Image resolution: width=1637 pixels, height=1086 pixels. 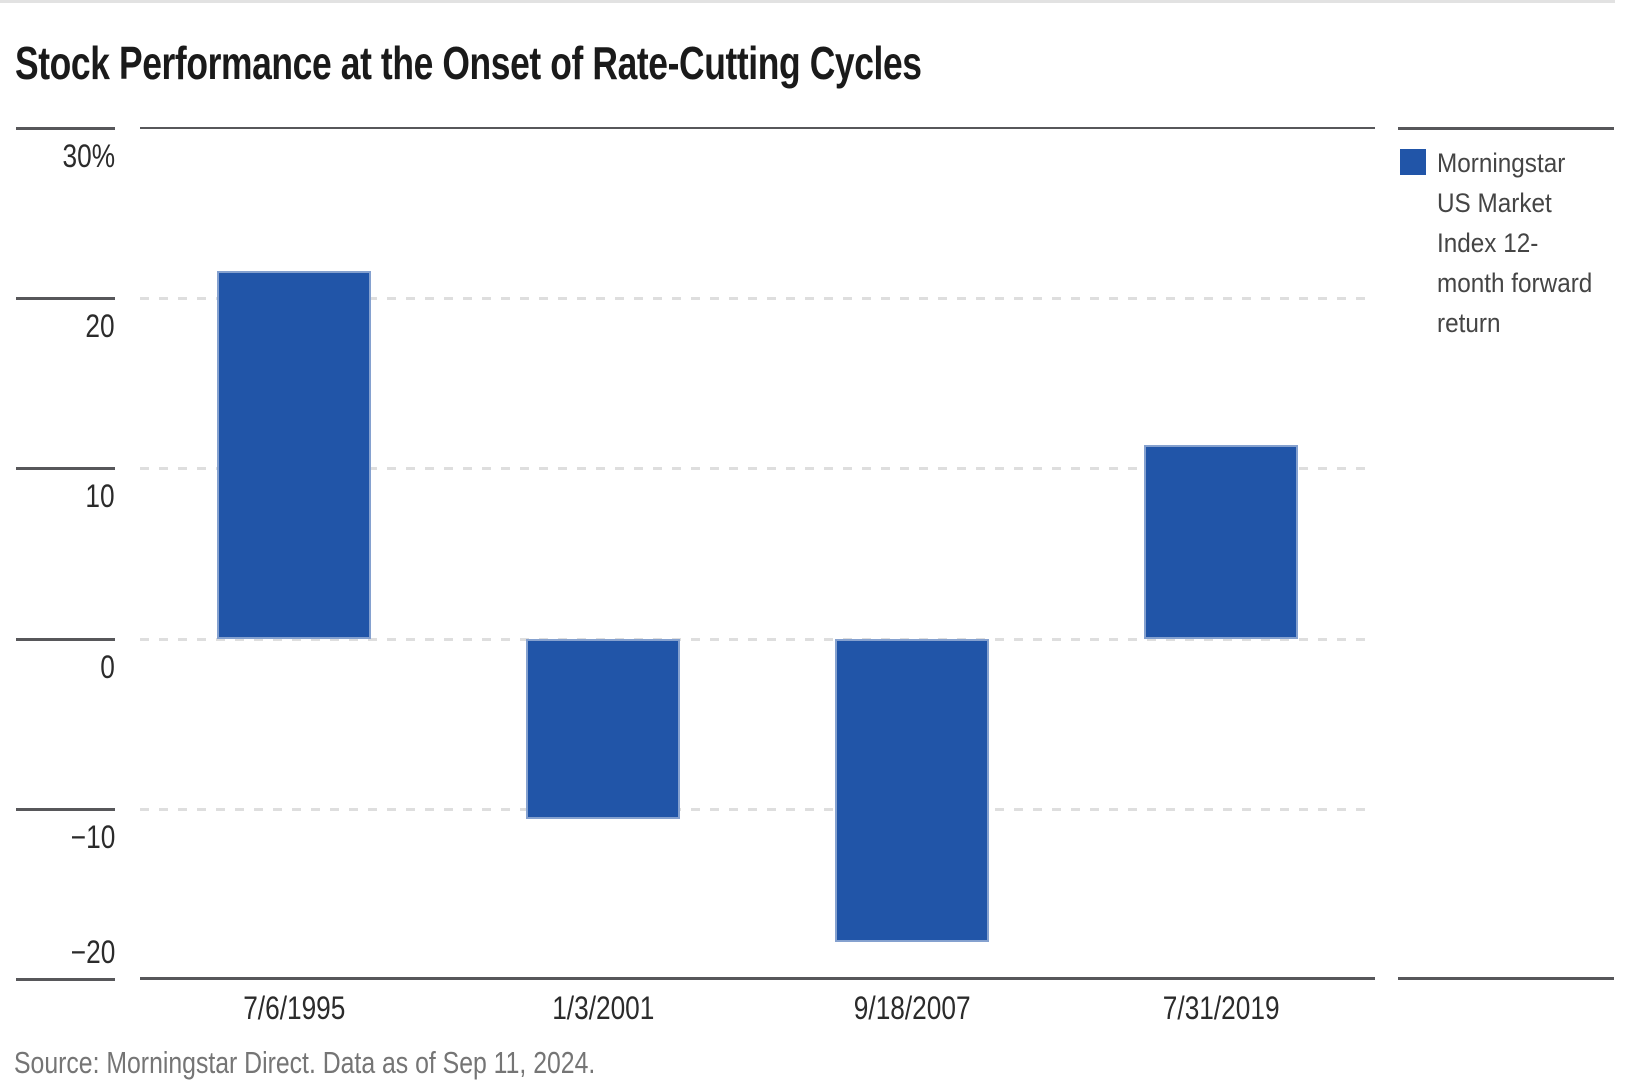 What do you see at coordinates (1506, 978) in the screenshot?
I see `legend-bottom-rule` at bounding box center [1506, 978].